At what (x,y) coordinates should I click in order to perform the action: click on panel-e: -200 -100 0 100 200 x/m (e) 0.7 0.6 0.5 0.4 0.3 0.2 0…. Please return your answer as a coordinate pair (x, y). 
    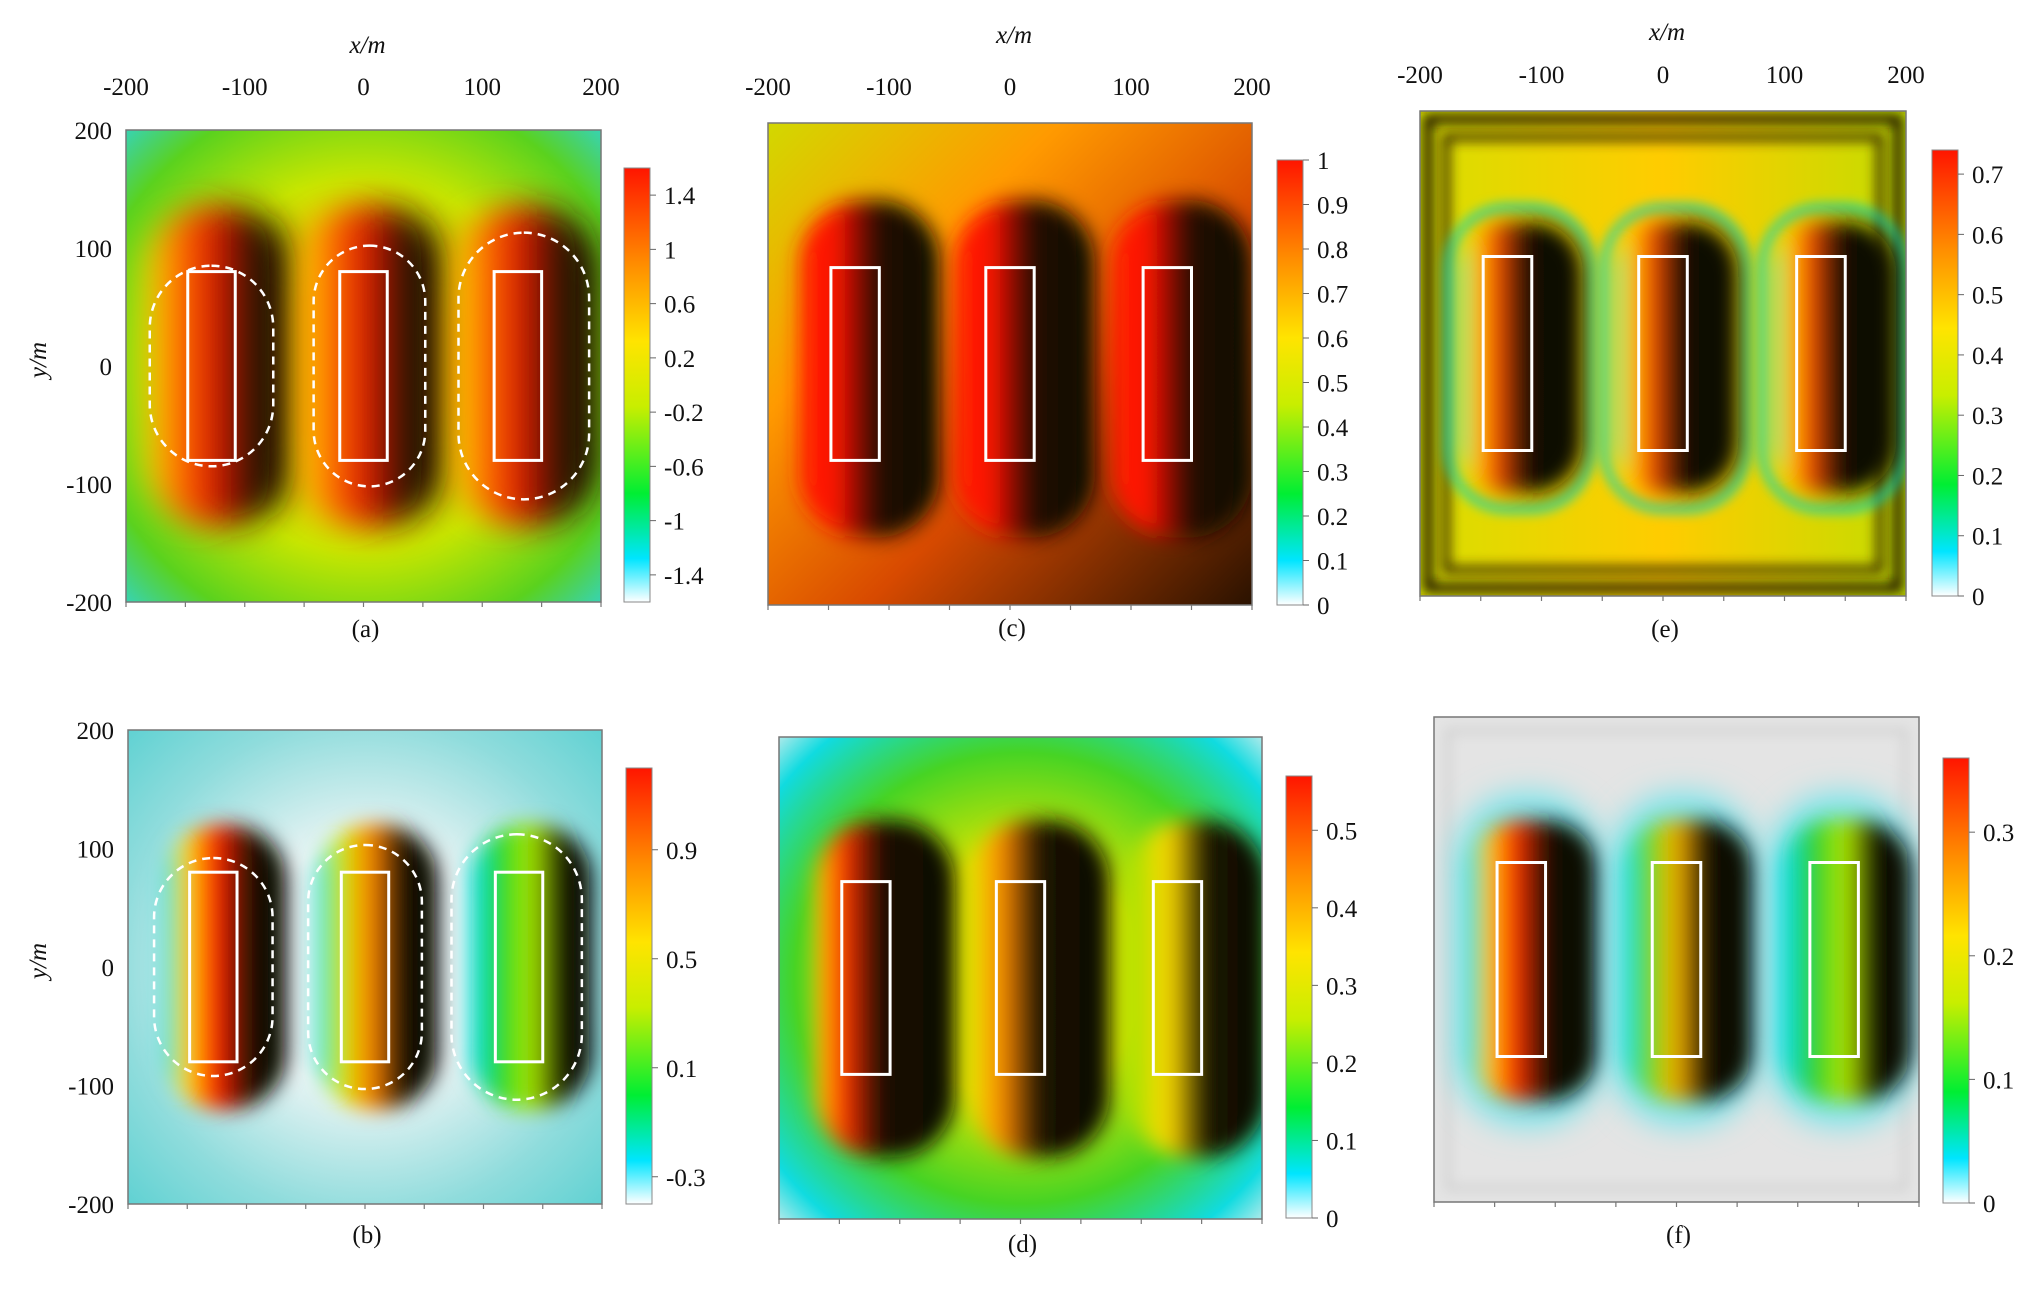
    Looking at the image, I should click on (1700, 331).